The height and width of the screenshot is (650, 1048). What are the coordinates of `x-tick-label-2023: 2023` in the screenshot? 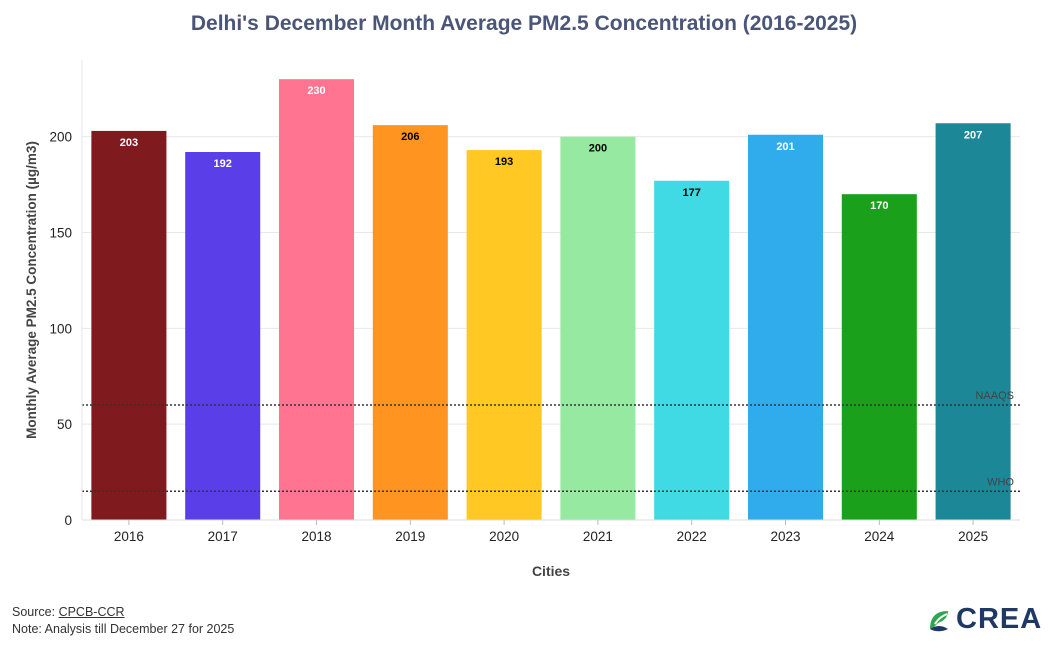 It's located at (785, 536).